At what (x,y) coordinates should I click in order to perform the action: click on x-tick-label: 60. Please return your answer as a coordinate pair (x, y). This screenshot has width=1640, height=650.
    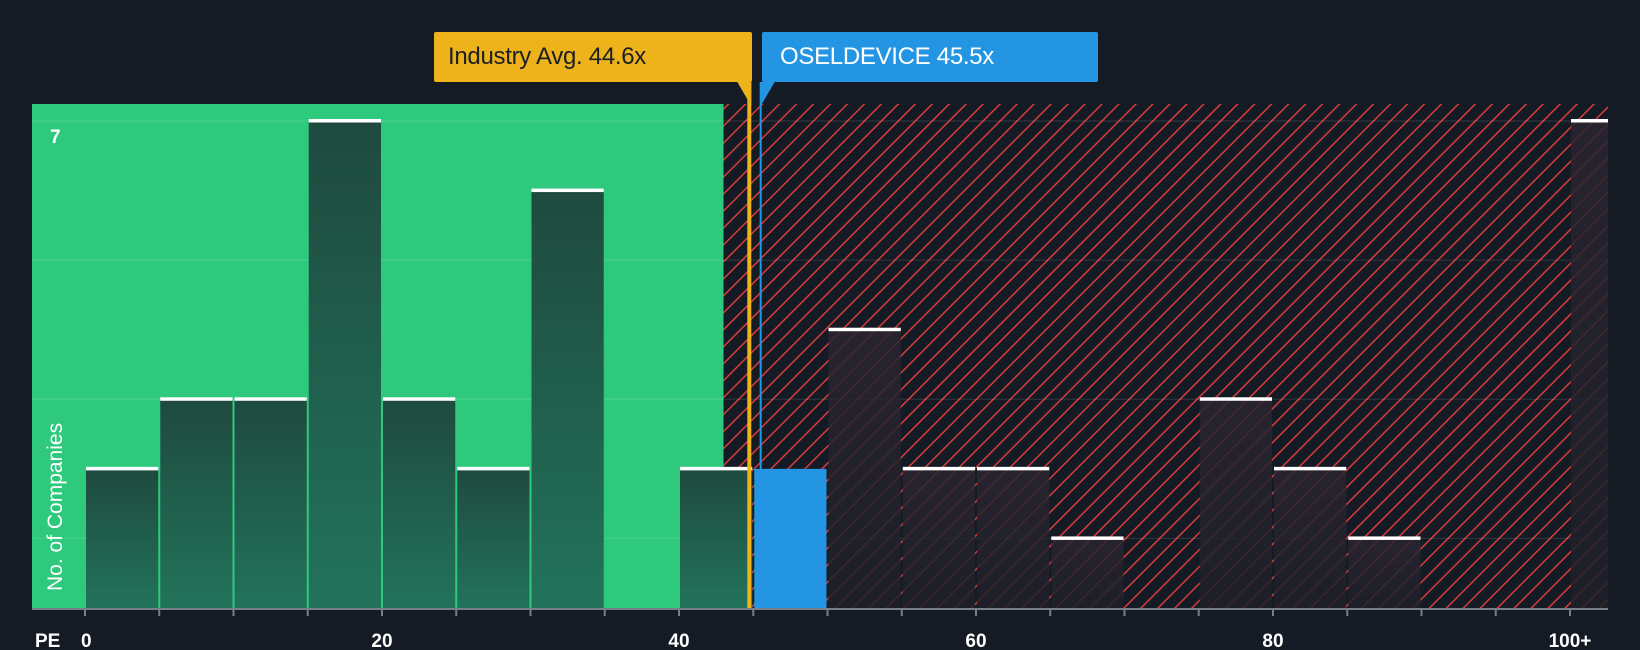
    Looking at the image, I should click on (975, 640).